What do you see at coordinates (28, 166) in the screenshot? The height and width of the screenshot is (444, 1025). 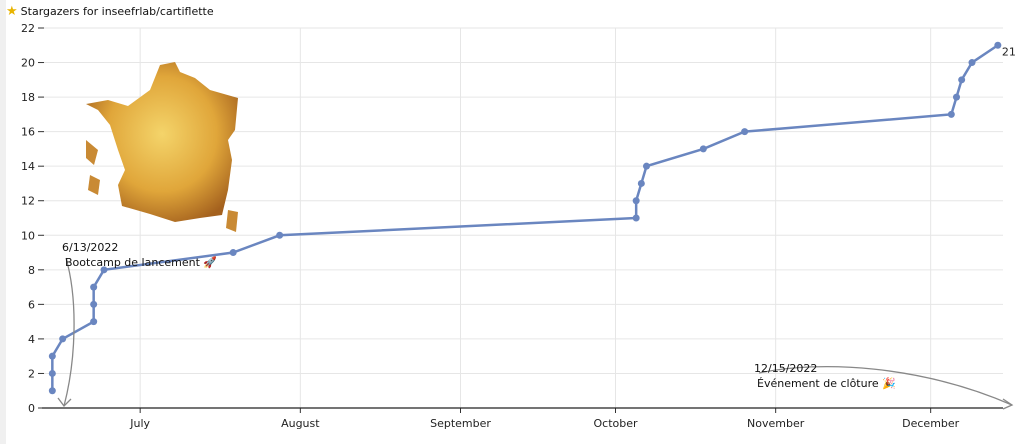 I see `y-tick-label: 14` at bounding box center [28, 166].